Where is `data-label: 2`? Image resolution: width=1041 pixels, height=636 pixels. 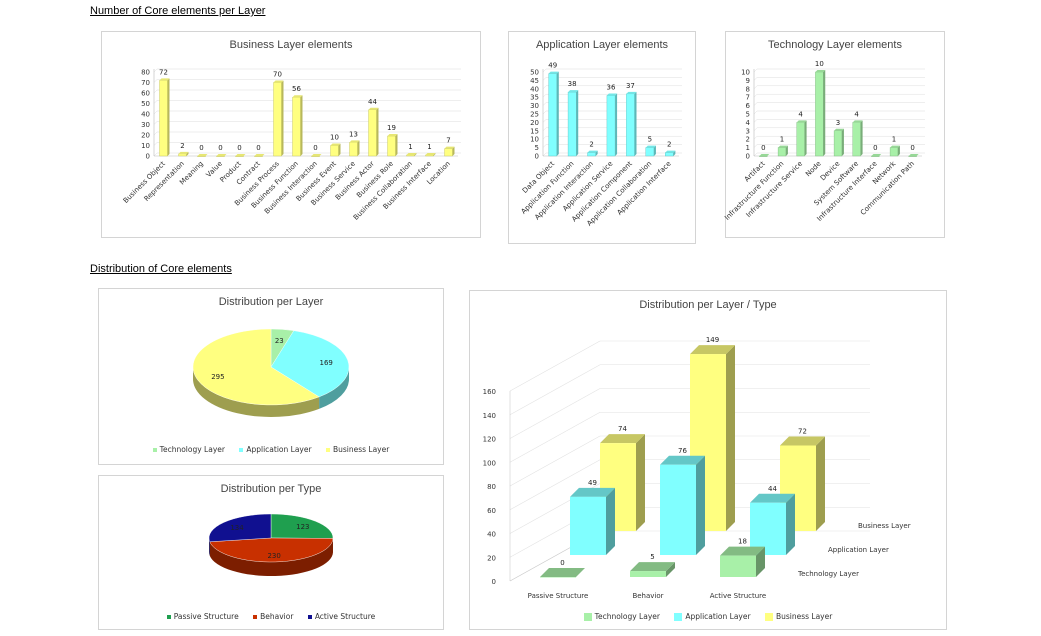
data-label: 2 is located at coordinates (591, 145).